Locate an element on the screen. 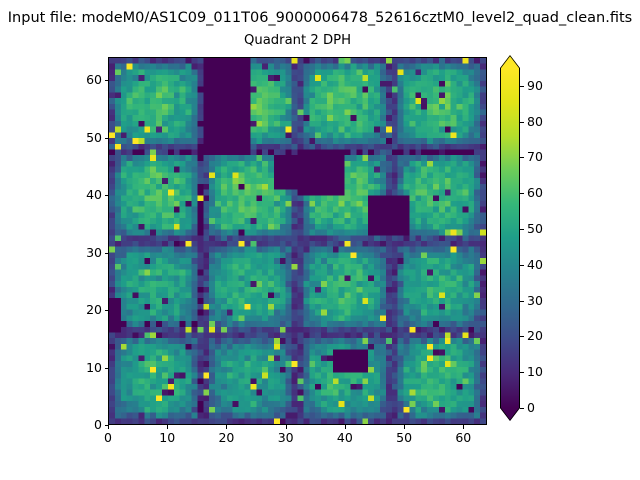 The image size is (640, 480). colorbar-extend-min-arrow is located at coordinates (510, 414).